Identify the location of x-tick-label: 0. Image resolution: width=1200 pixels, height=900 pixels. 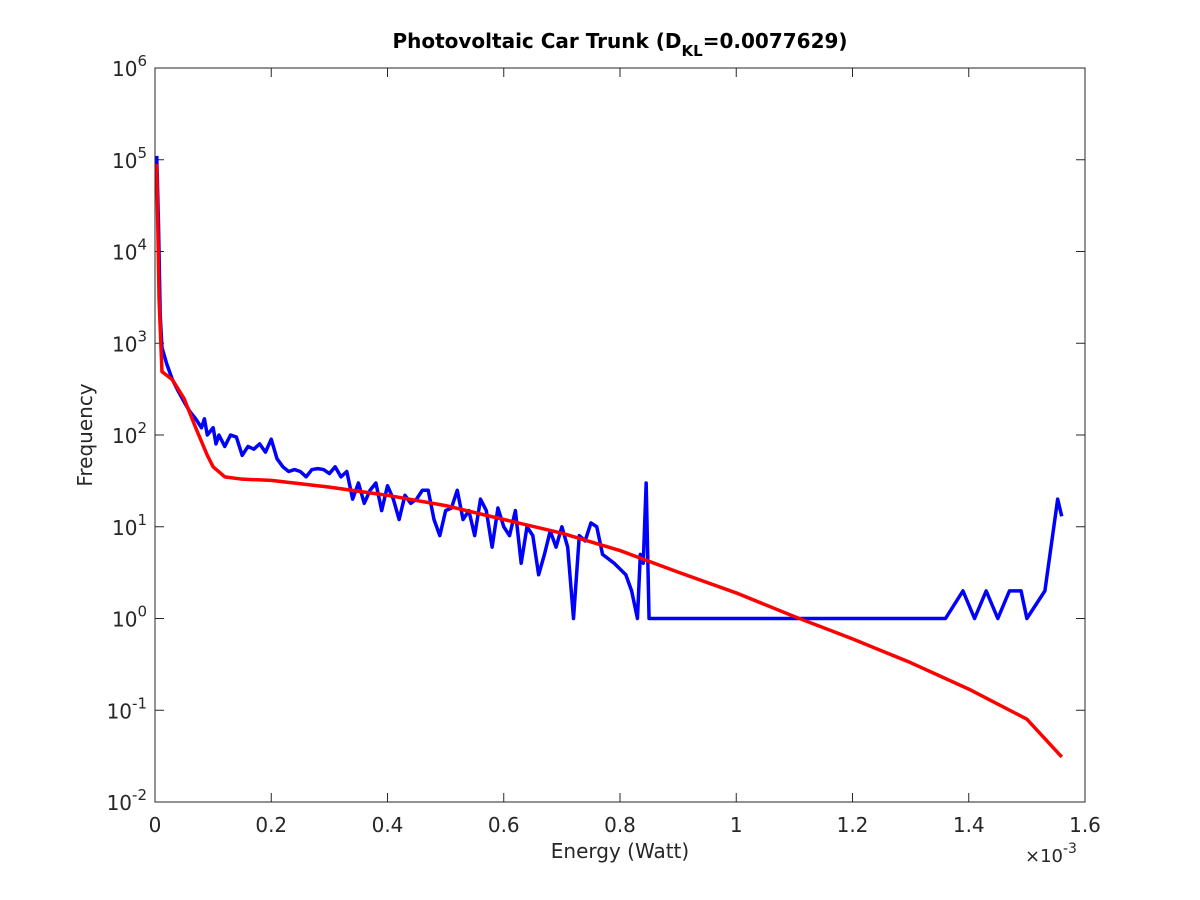
(155, 825).